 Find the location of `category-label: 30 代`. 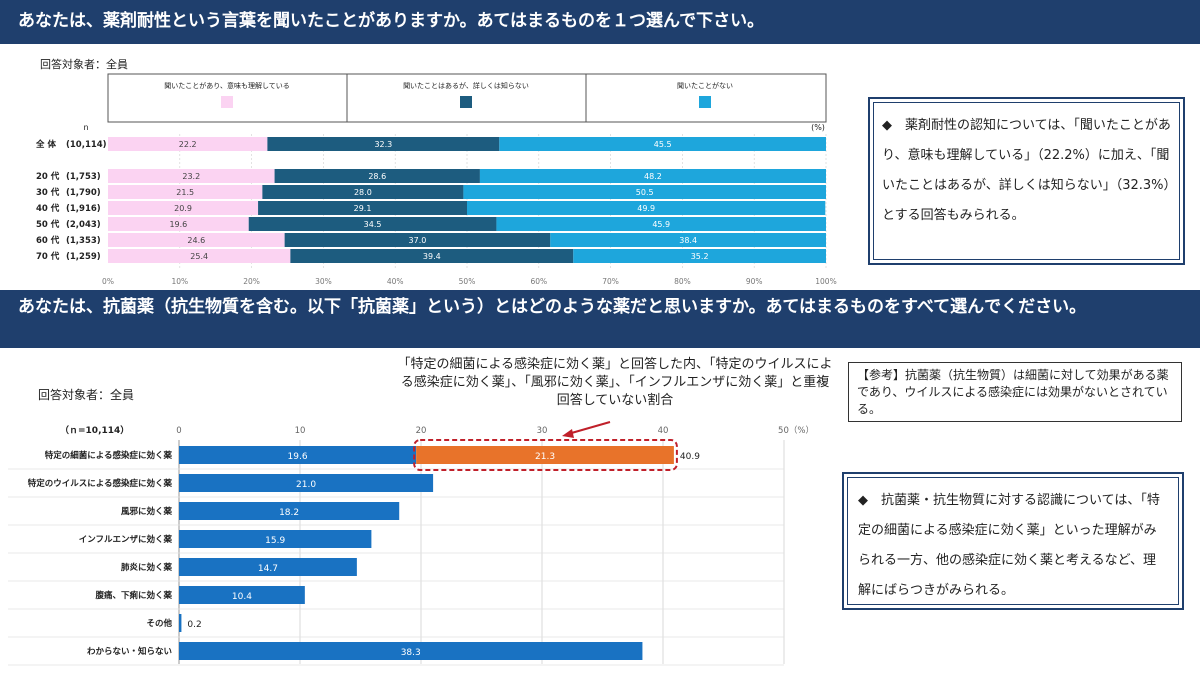

category-label: 30 代 is located at coordinates (48, 192).